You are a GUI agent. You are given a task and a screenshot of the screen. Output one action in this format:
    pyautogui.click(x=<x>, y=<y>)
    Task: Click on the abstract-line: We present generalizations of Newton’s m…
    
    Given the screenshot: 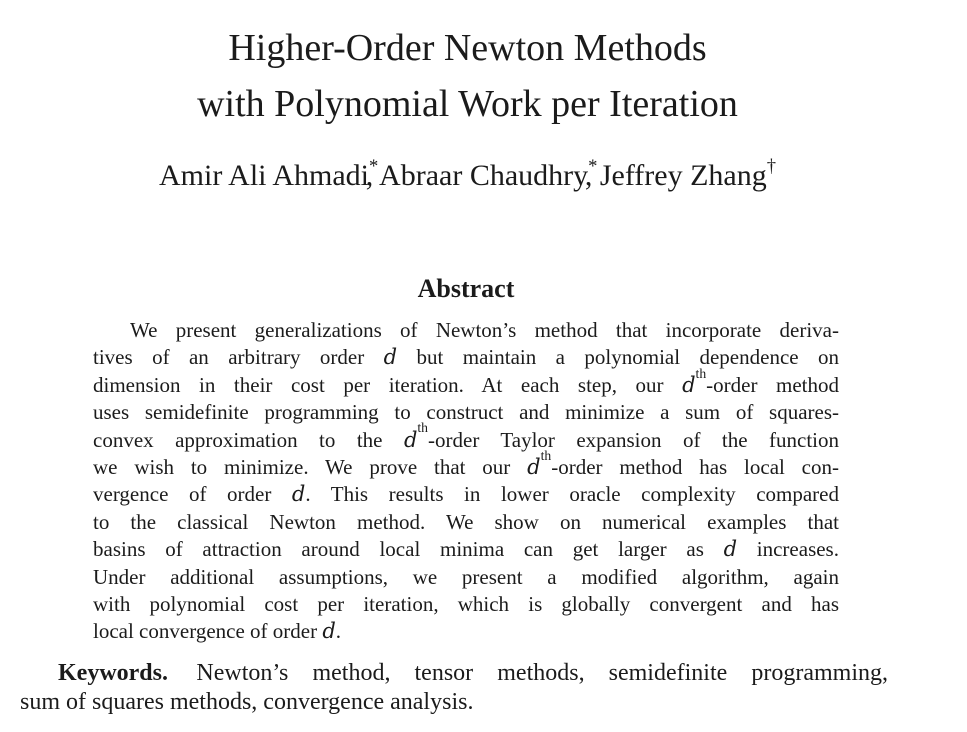 What is the action you would take?
    pyautogui.click(x=466, y=330)
    